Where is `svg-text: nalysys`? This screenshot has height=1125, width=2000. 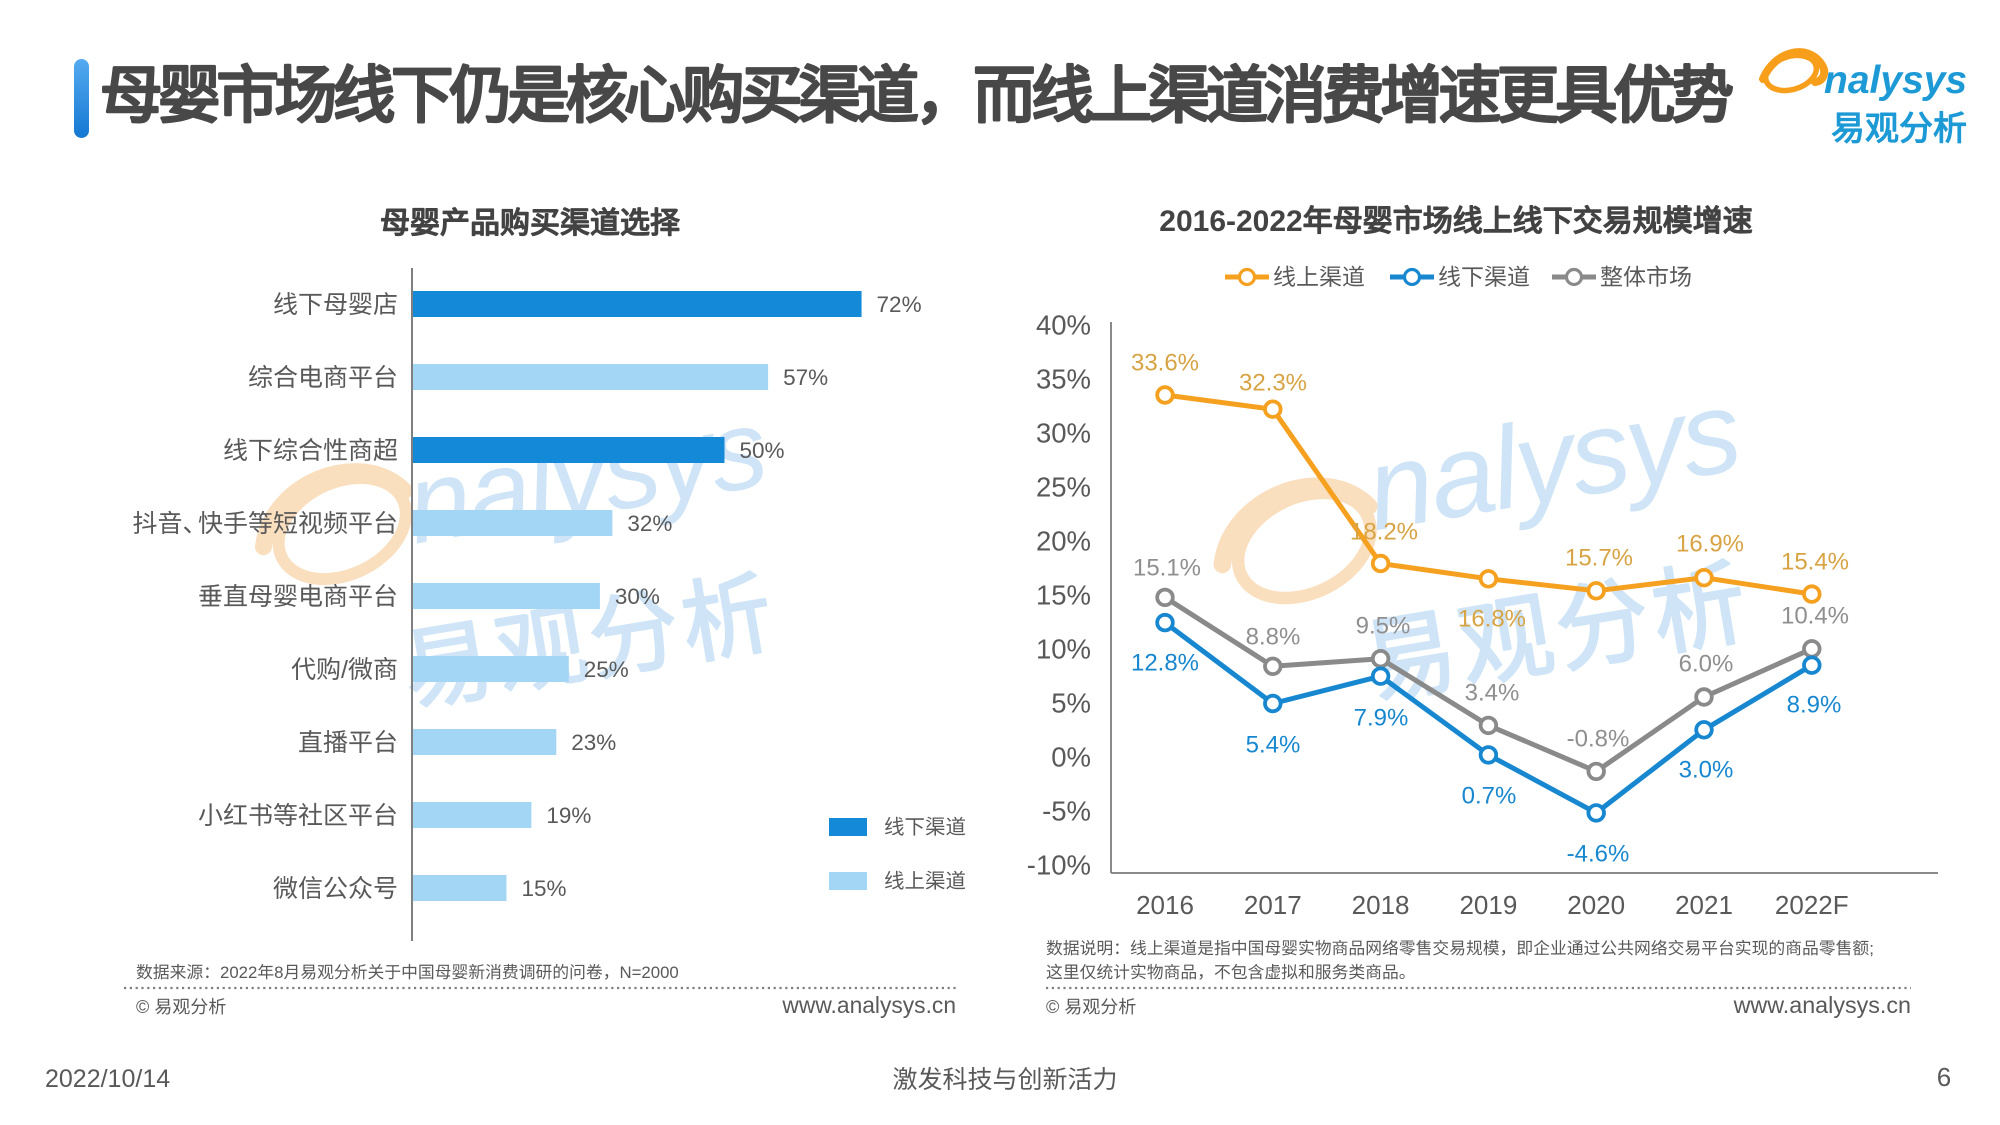 svg-text: nalysys is located at coordinates (1895, 80).